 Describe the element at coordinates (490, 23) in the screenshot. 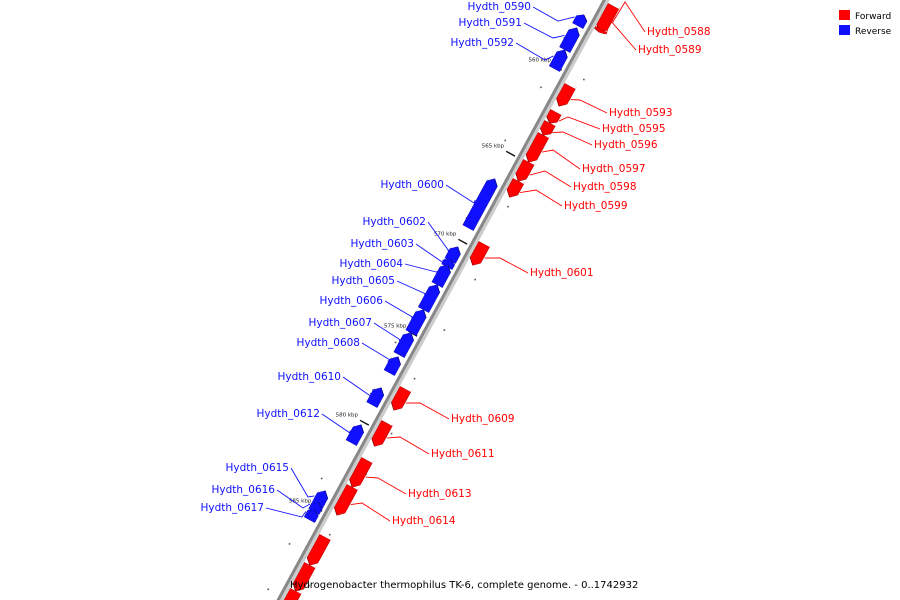

I see `gene-label: Hydth_0591` at that location.